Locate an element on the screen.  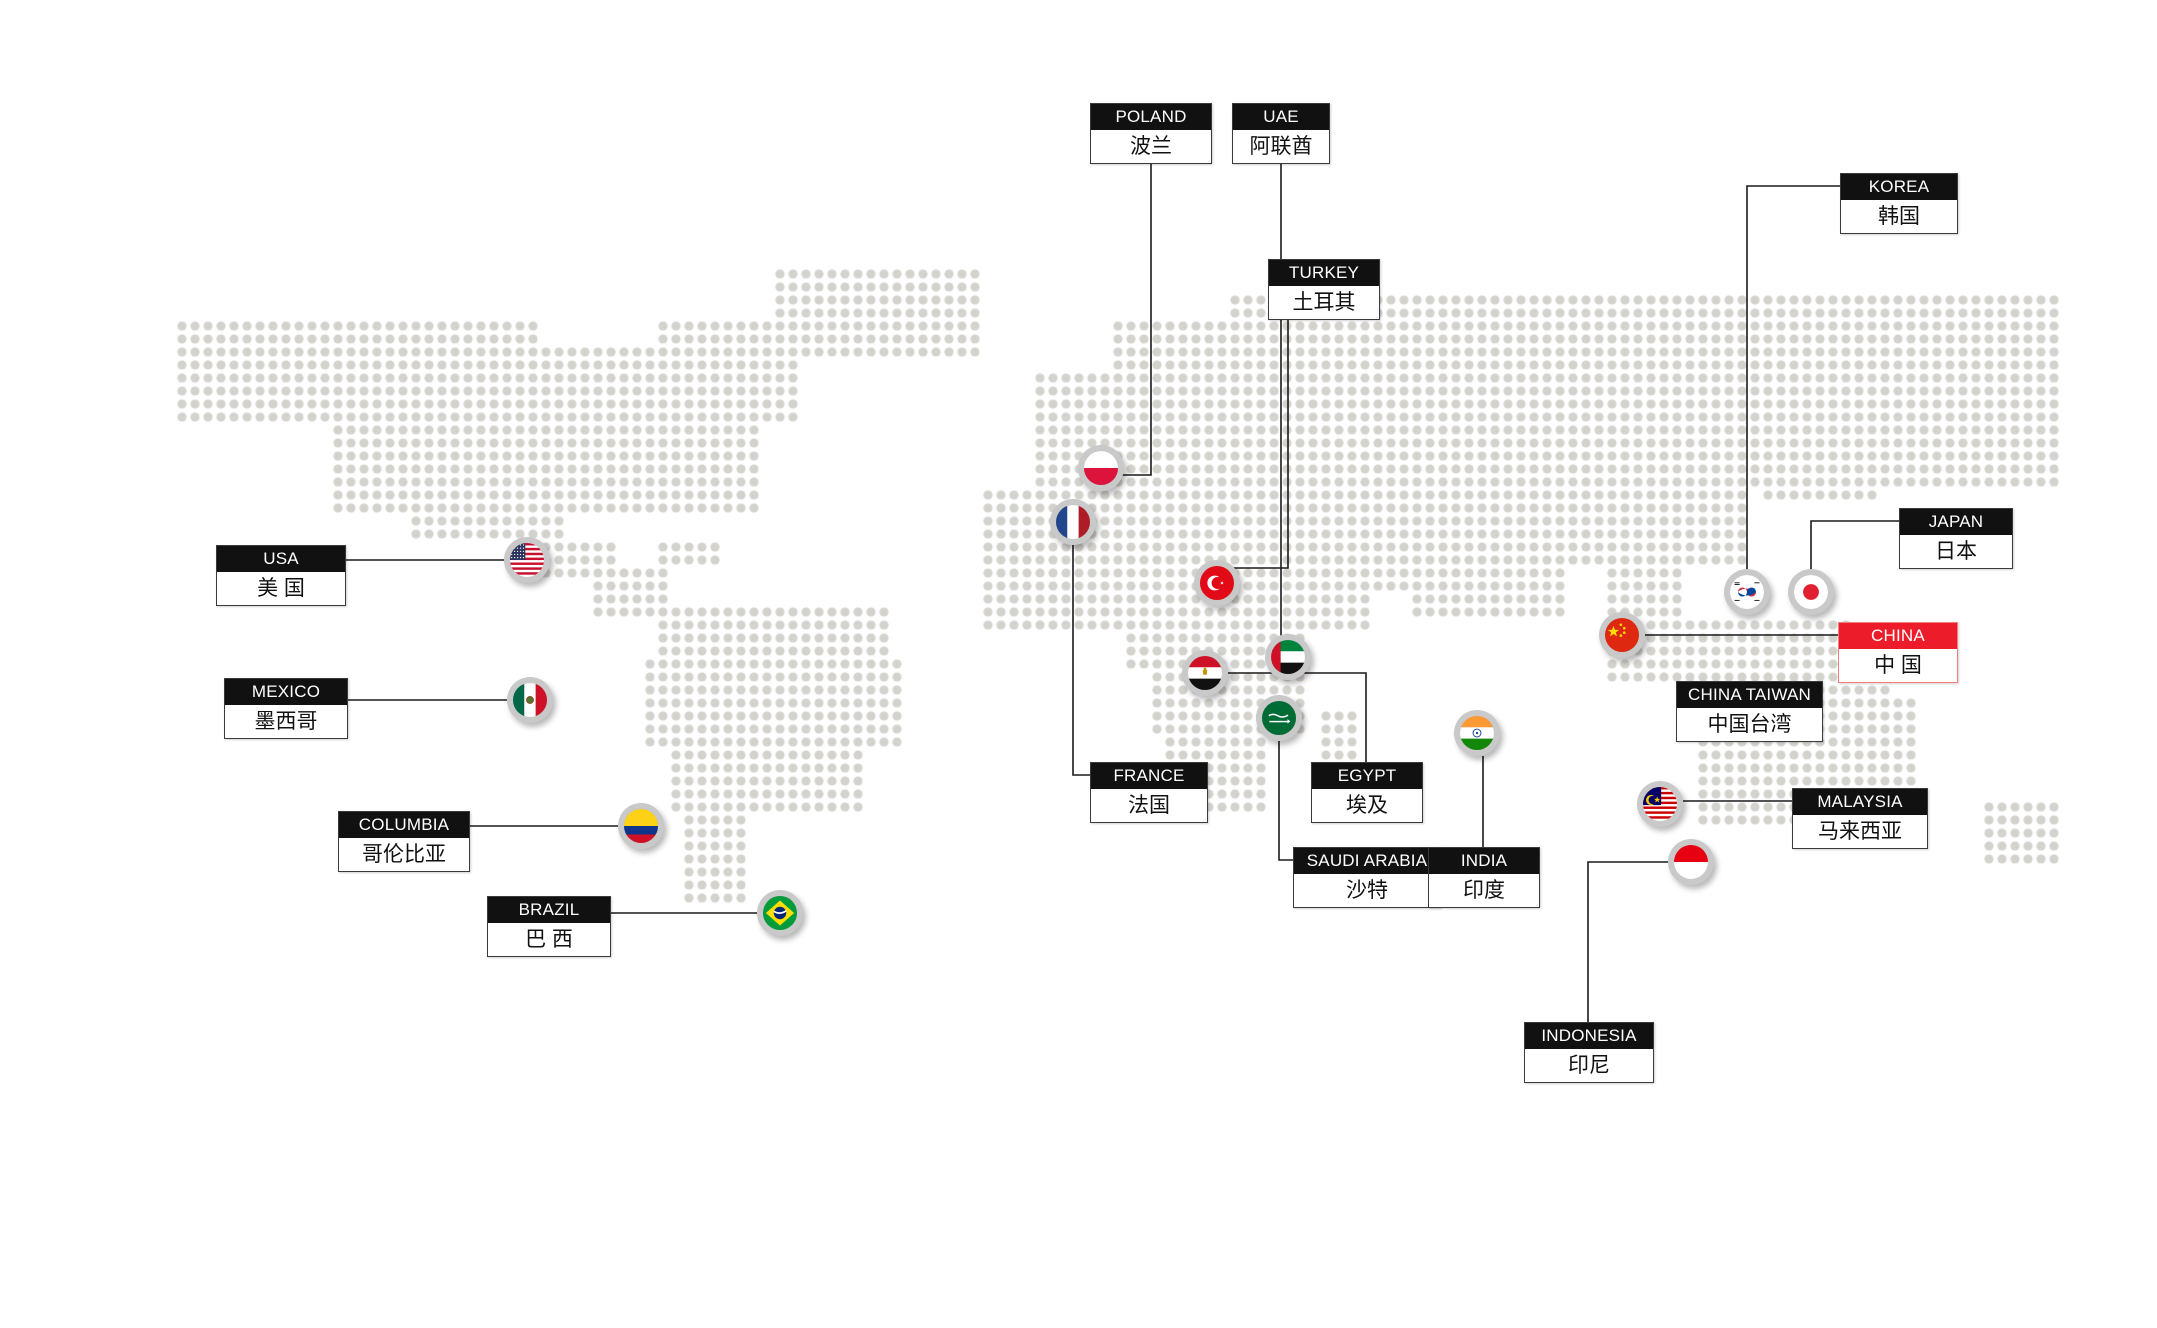
country-name-en-indonesia: INDONESIA is located at coordinates (1589, 1036).